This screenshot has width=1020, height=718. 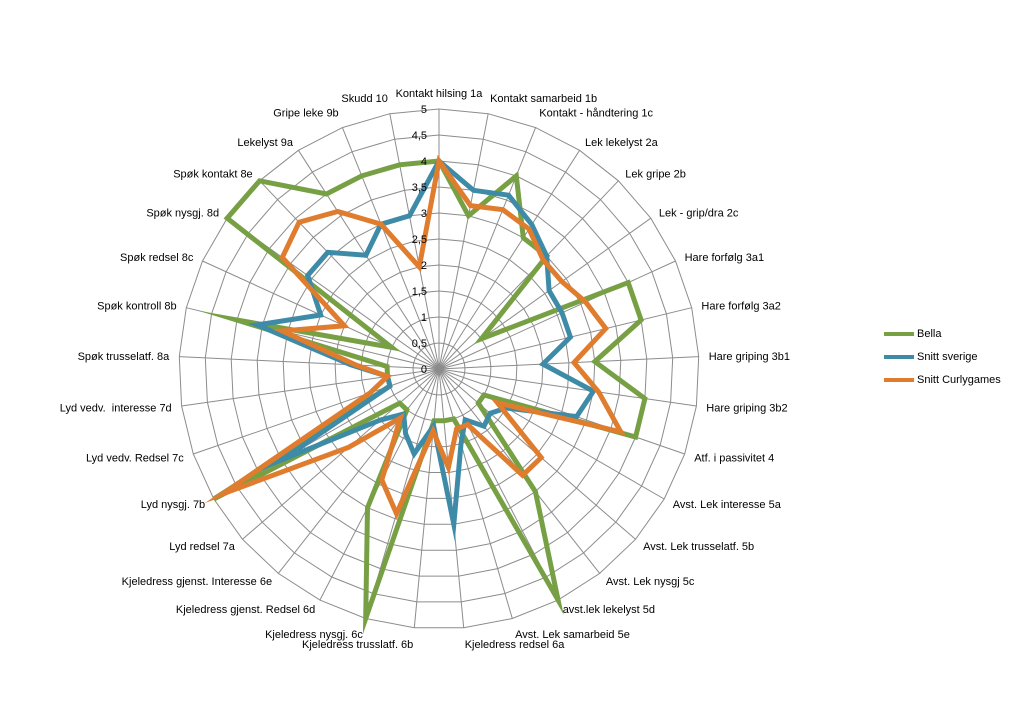 I want to click on category-label: Hare forfølg 3a2, so click(x=740, y=306).